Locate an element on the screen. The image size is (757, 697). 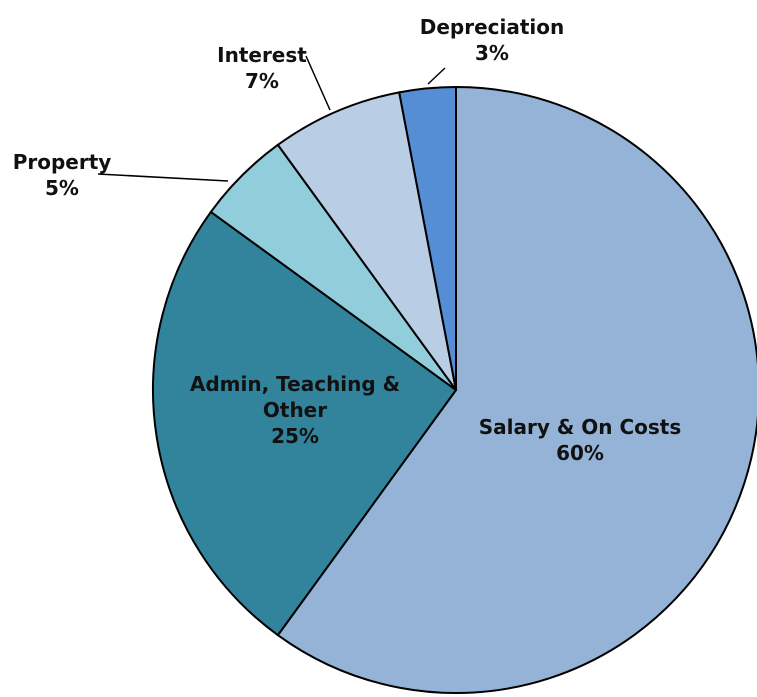
value-label: 3% is located at coordinates (492, 53).